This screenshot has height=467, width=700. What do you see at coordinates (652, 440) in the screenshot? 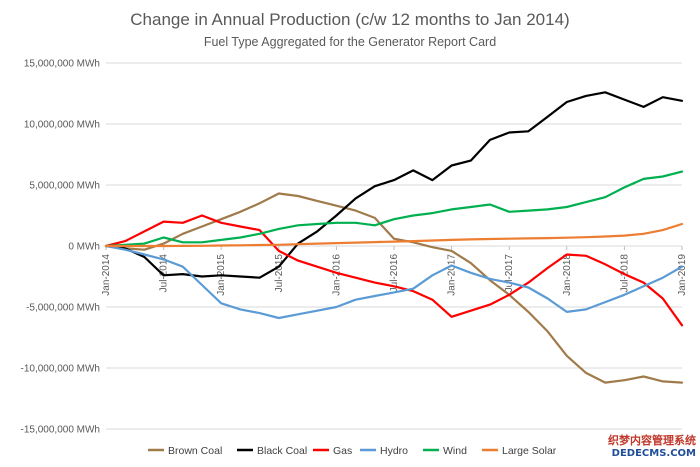
I see `watermark-line1: 织梦内容管理系统` at bounding box center [652, 440].